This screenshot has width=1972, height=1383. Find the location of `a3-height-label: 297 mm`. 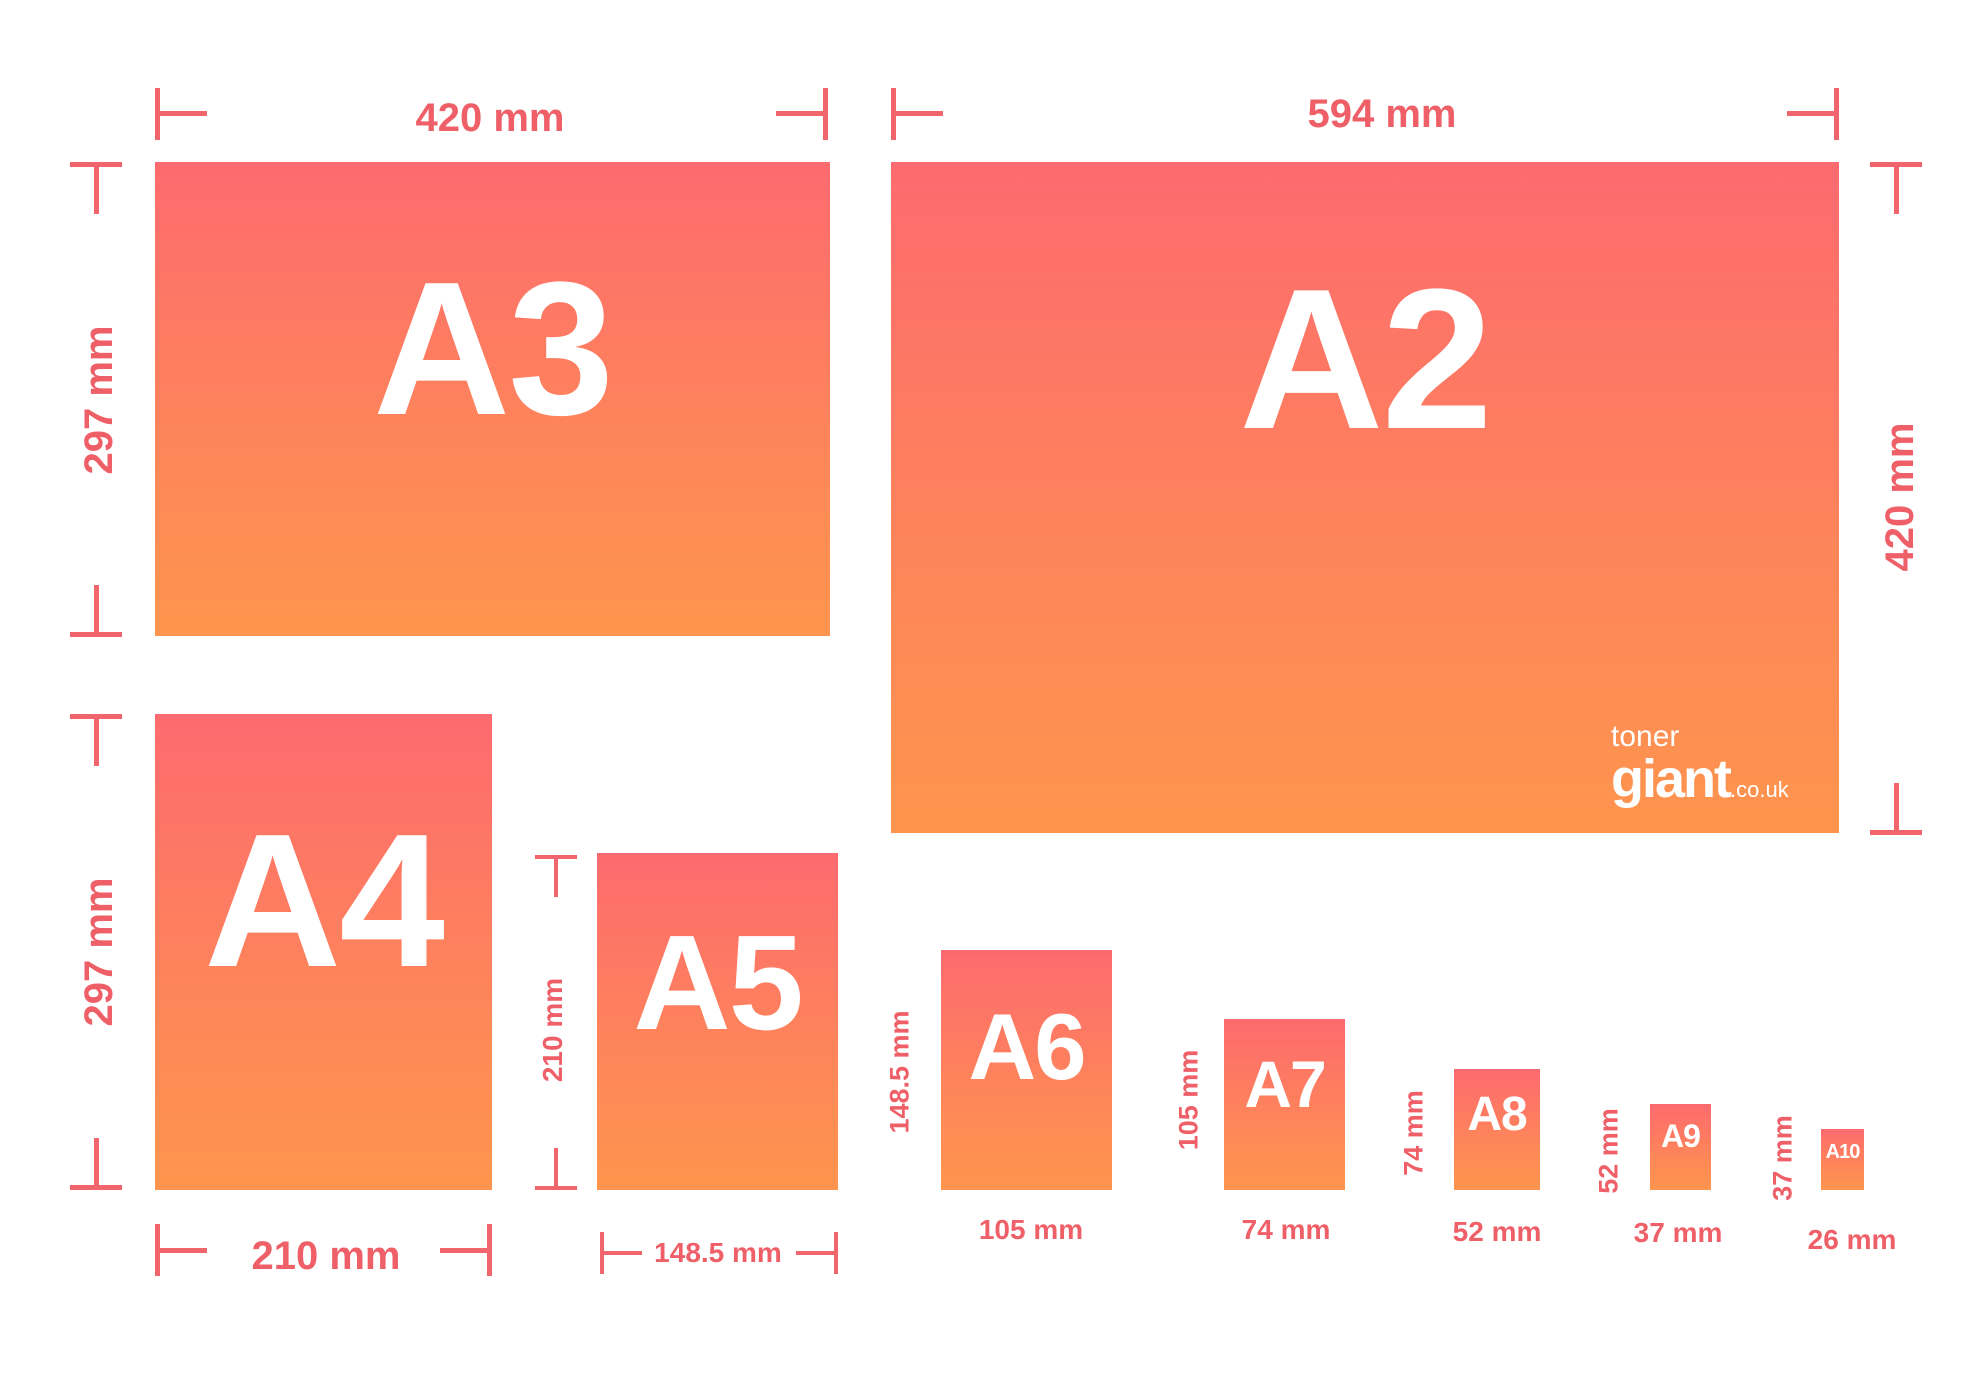

a3-height-label: 297 mm is located at coordinates (99, 400).